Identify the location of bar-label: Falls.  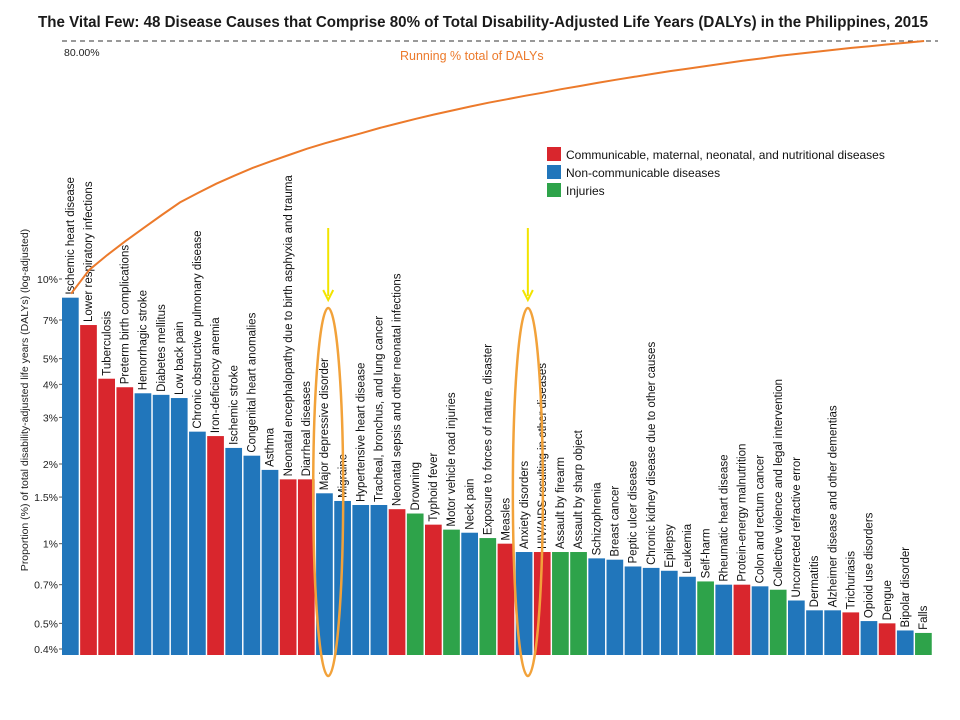
(924, 617).